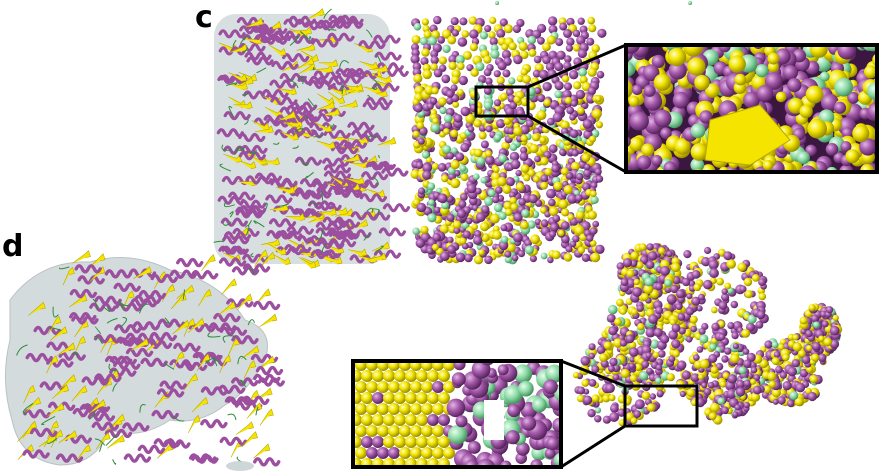 The height and width of the screenshot is (473, 879). Describe the element at coordinates (494, 420) in the screenshot. I see `inset-d-gap` at that location.